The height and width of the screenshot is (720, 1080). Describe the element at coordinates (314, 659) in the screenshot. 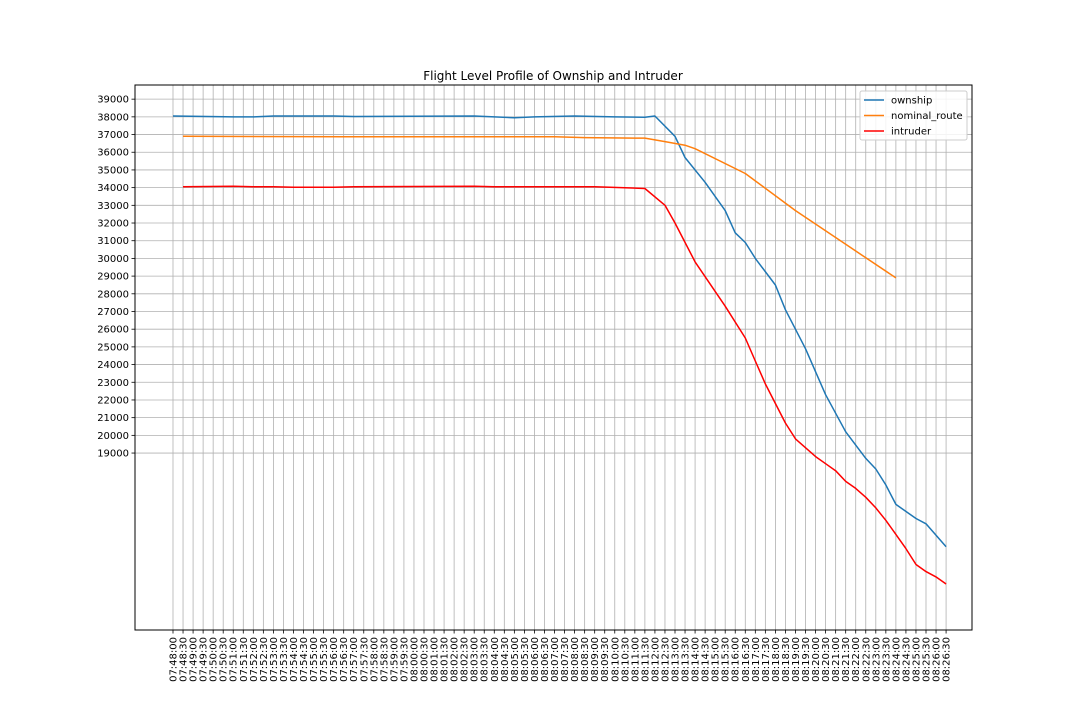

I see `x-tick-label: 07:55:00` at that location.